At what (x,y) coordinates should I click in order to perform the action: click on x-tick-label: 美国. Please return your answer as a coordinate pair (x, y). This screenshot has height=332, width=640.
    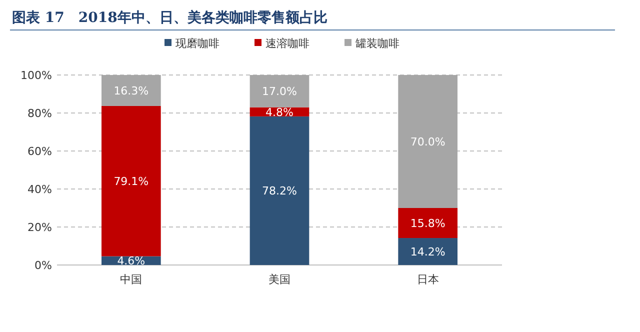
    Looking at the image, I should click on (279, 279).